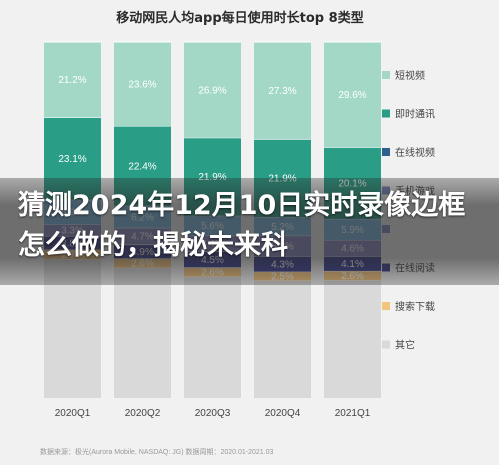 This screenshot has width=499, height=465. What do you see at coordinates (415, 115) in the screenshot?
I see `legend-label: 即时通讯` at bounding box center [415, 115].